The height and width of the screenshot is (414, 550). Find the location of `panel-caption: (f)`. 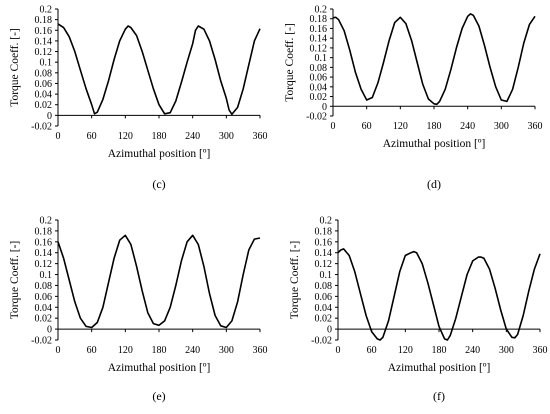

panel-caption: (f) is located at coordinates (439, 396).